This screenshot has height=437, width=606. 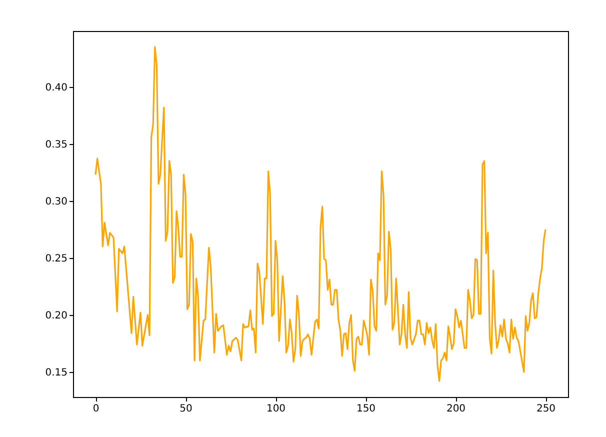 What do you see at coordinates (546, 409) in the screenshot?
I see `x-tick-label: 250` at bounding box center [546, 409].